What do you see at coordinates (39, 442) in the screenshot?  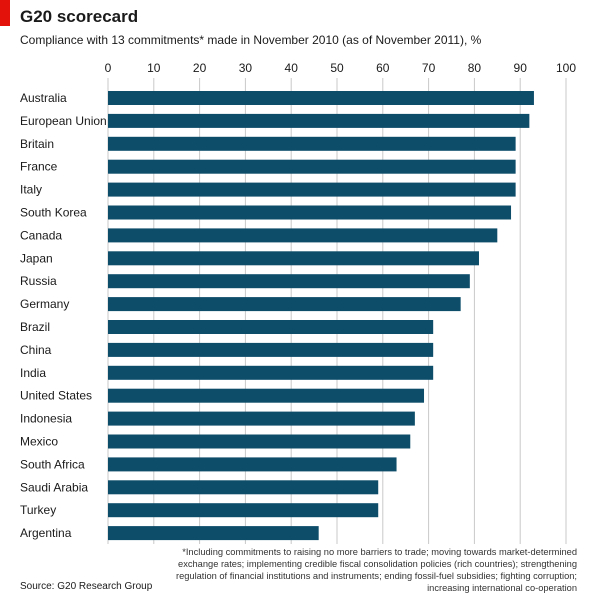 I see `category-label: Mexico` at bounding box center [39, 442].